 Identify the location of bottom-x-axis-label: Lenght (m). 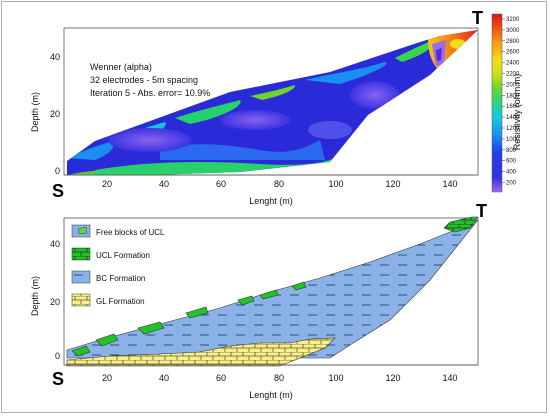
(271, 395).